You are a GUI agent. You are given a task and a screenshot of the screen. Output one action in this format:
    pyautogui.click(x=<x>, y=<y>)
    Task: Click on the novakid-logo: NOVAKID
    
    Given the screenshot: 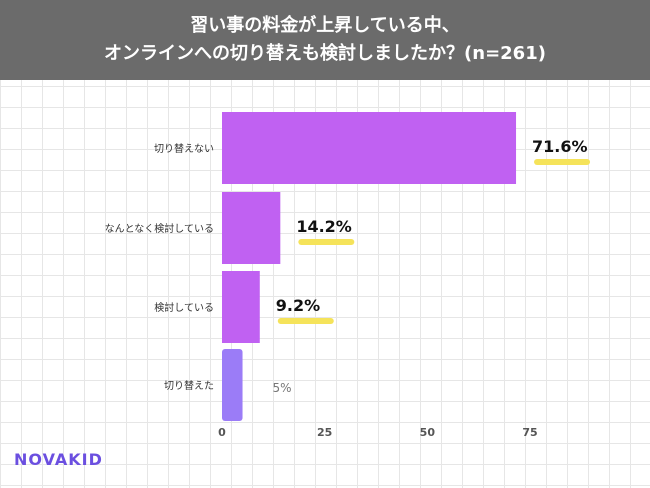 What is the action you would take?
    pyautogui.click(x=58, y=459)
    